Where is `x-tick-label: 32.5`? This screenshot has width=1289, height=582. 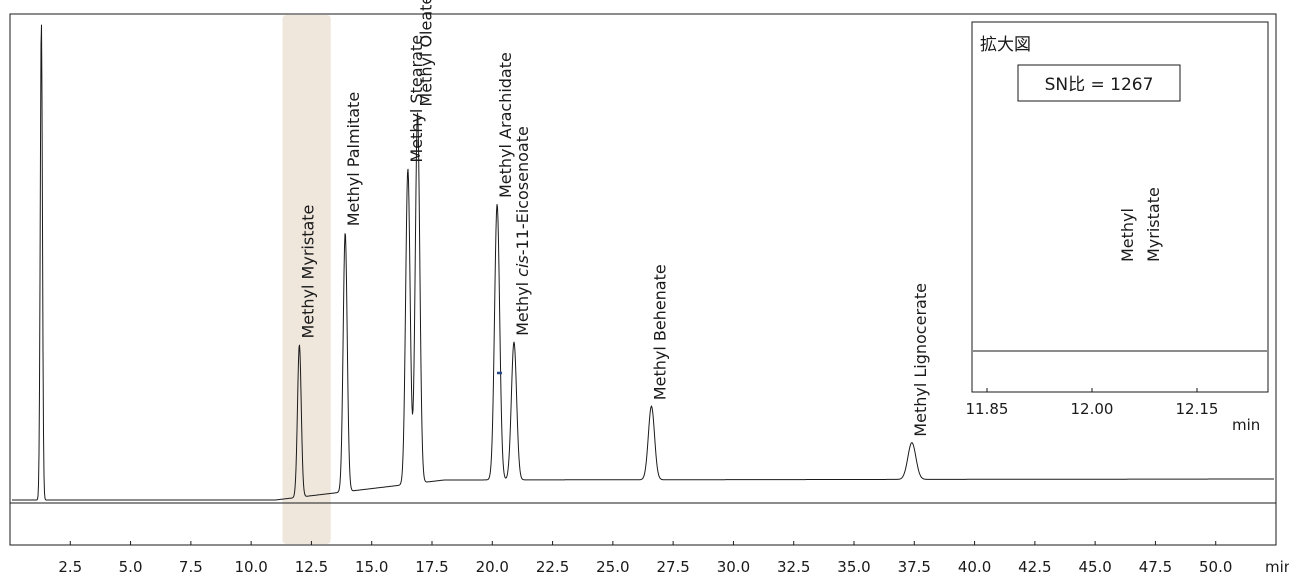
x-tick-label: 32.5 is located at coordinates (793, 567).